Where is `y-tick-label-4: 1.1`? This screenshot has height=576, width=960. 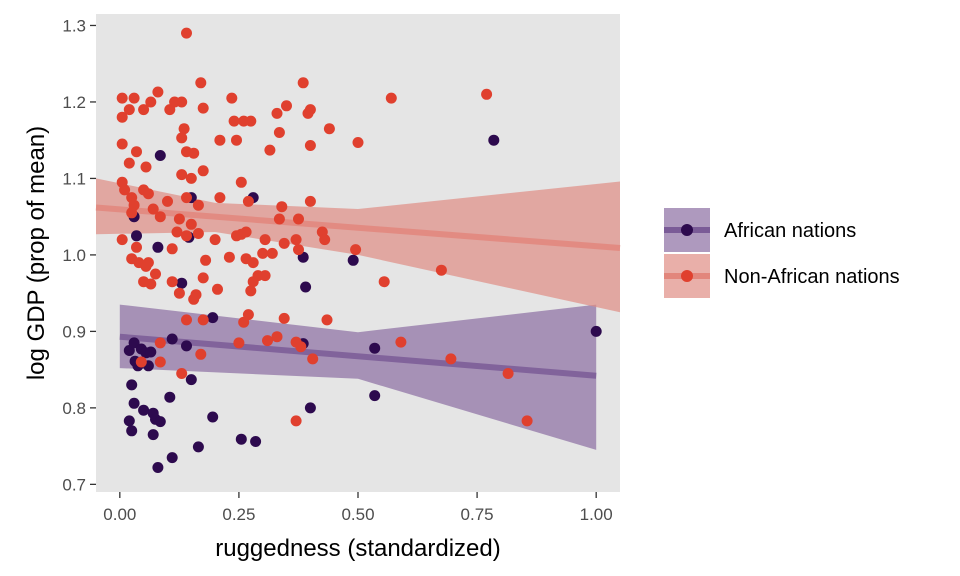
y-tick-label-4: 1.1 is located at coordinates (74, 178).